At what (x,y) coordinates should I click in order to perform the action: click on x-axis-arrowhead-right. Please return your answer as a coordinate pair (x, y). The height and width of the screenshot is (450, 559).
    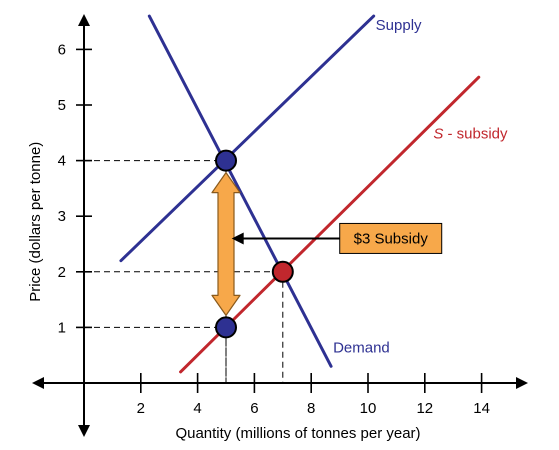
    Looking at the image, I should click on (522, 383).